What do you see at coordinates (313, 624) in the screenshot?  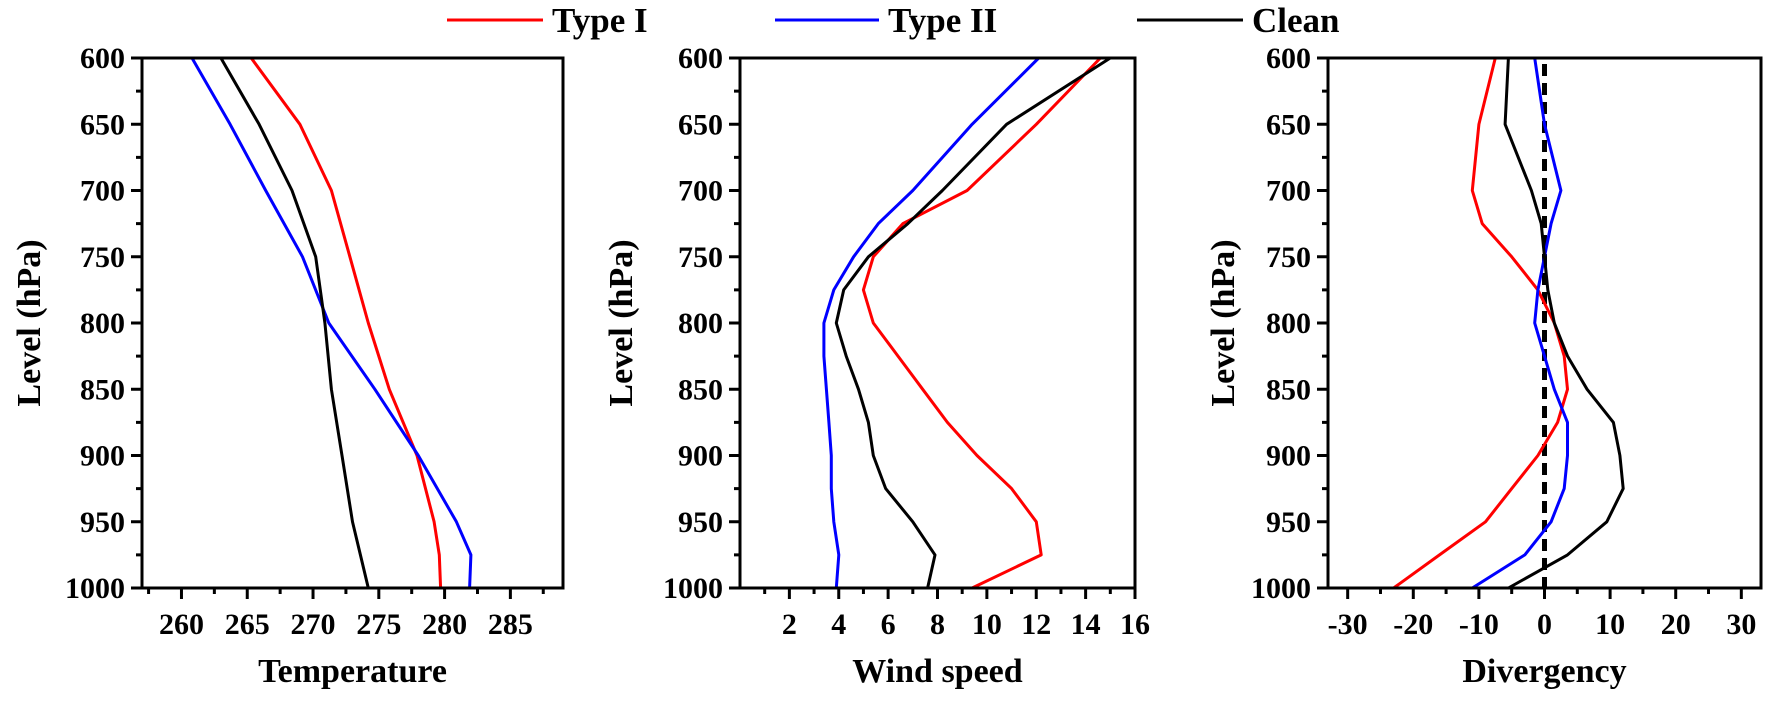 I see `x-tick-label: 270` at bounding box center [313, 624].